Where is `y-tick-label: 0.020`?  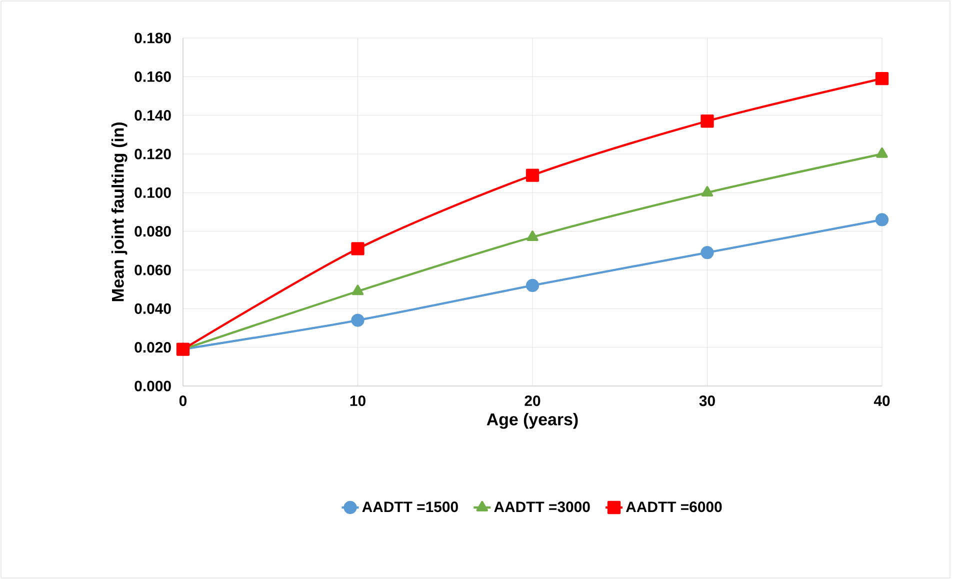 y-tick-label: 0.020 is located at coordinates (152, 347).